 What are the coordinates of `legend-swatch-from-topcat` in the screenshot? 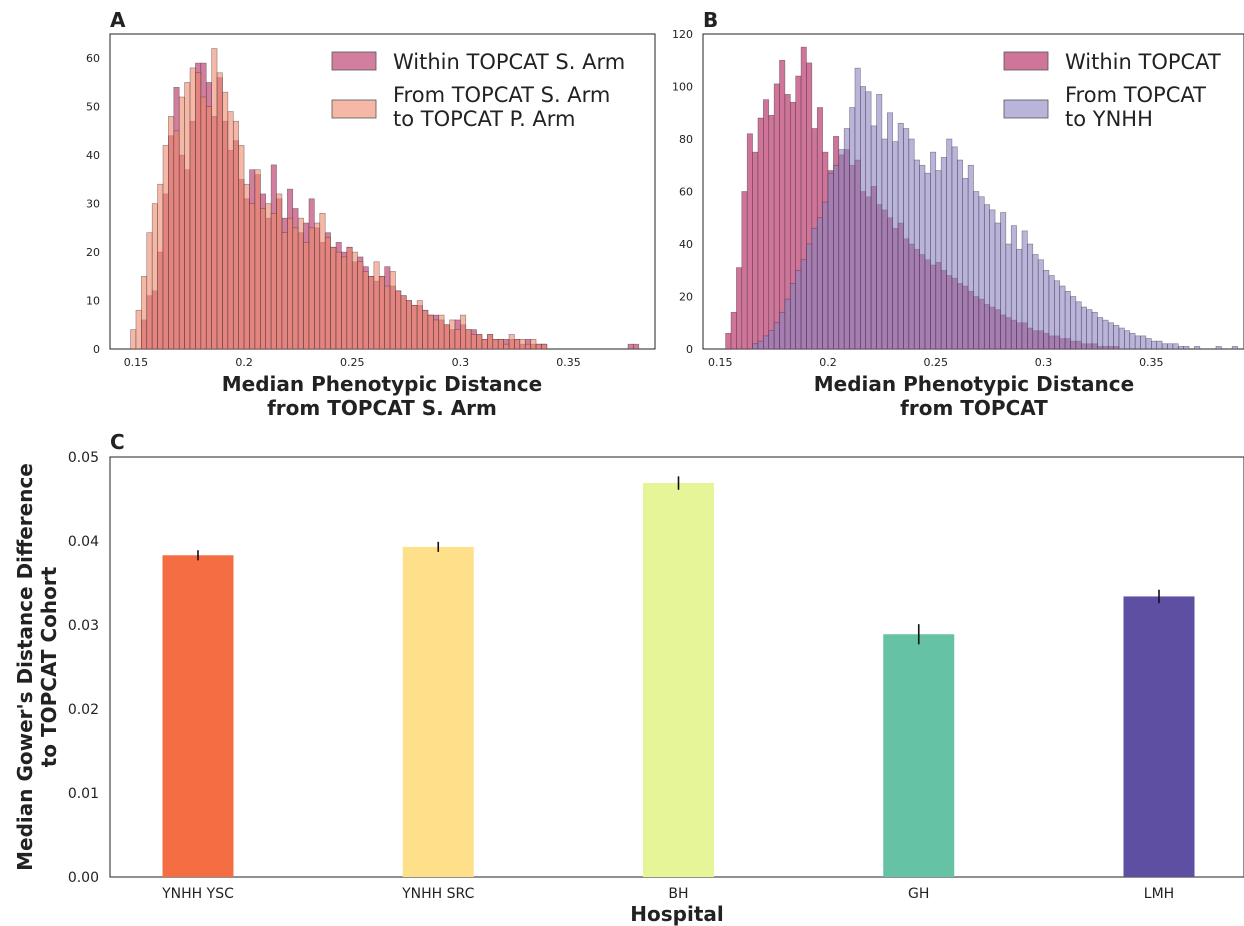 It's located at (1026, 109).